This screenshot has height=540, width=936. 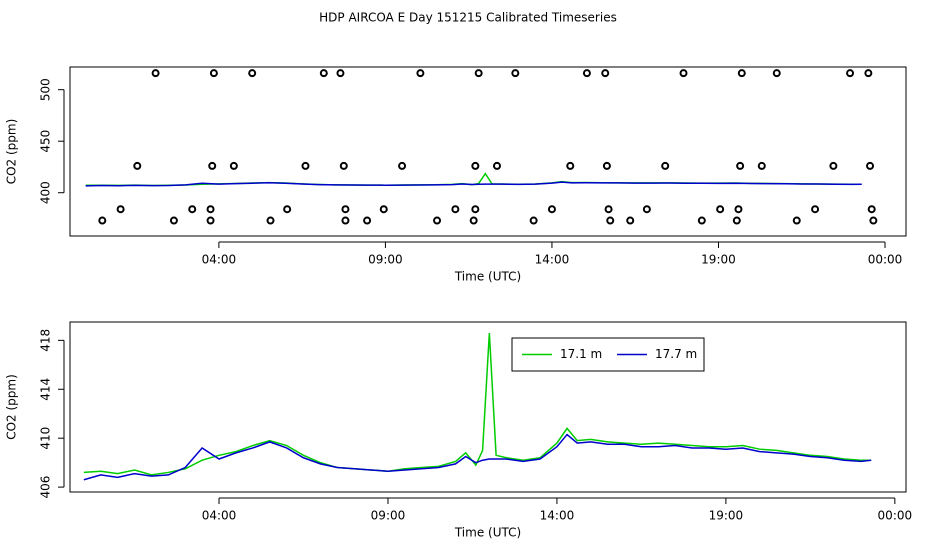 I want to click on legend-label: 17.7 m, so click(x=676, y=354).